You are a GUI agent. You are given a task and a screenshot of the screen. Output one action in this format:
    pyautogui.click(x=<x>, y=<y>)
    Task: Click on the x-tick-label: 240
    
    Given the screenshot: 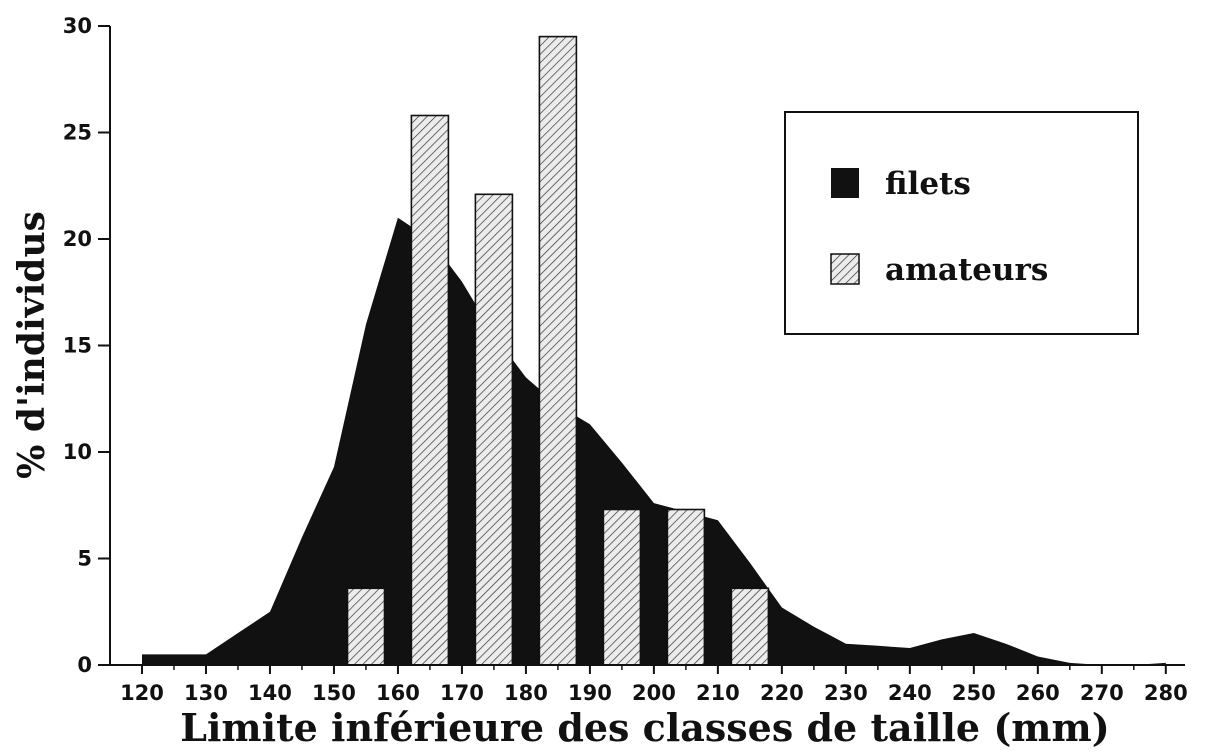 What is the action you would take?
    pyautogui.click(x=910, y=693)
    